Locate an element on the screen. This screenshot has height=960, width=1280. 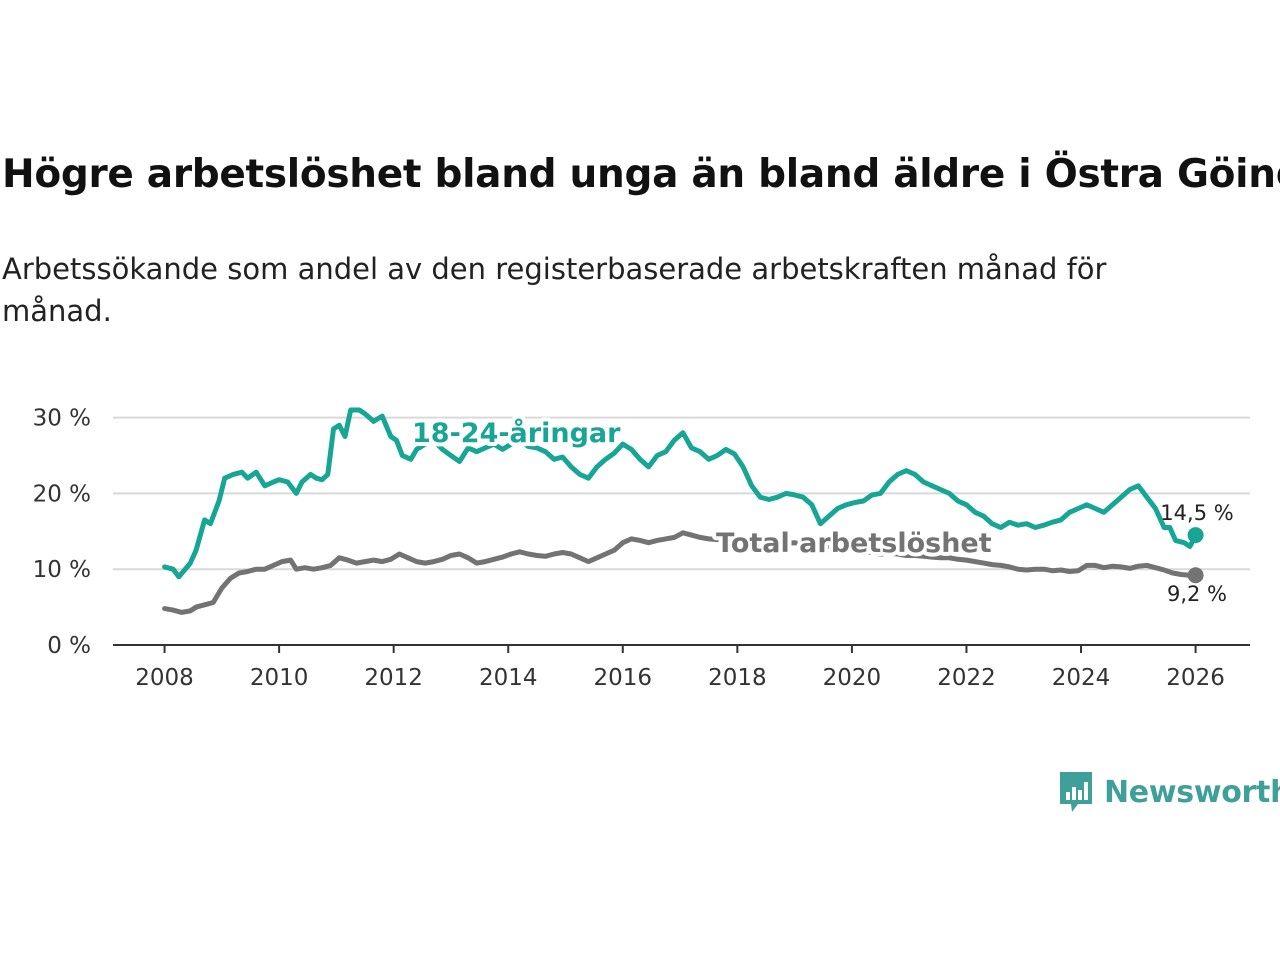
gridlines is located at coordinates (681, 493).